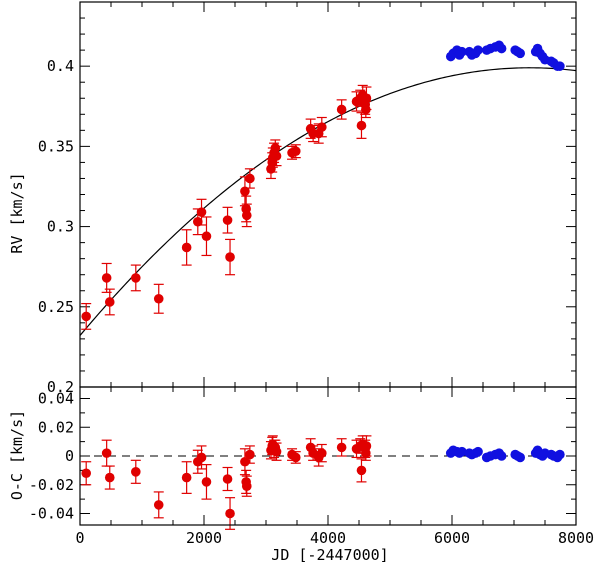 This screenshot has width=598, height=569. What do you see at coordinates (60, 227) in the screenshot?
I see `rv-y-tick-label: 0.3` at bounding box center [60, 227].